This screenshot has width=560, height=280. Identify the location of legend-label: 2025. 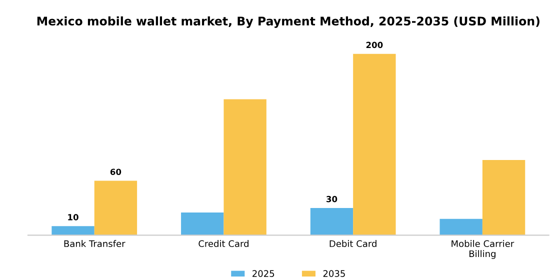
(263, 273).